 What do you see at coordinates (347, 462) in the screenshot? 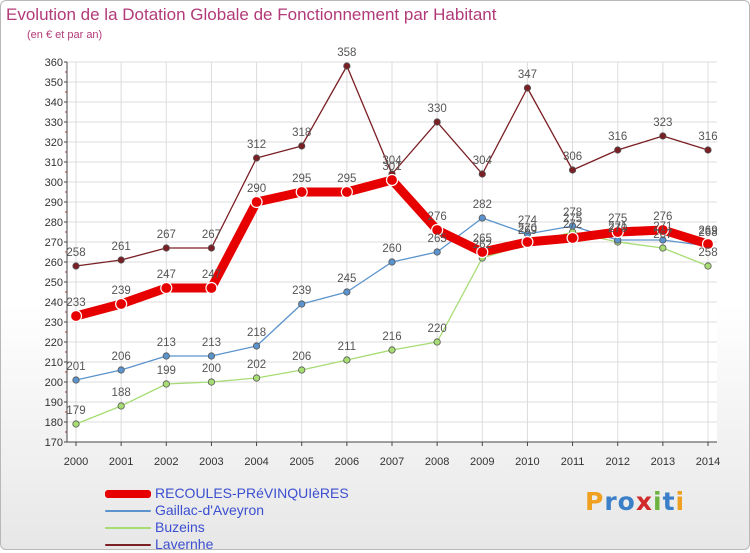
I see `x-tick-label: 2006` at bounding box center [347, 462].